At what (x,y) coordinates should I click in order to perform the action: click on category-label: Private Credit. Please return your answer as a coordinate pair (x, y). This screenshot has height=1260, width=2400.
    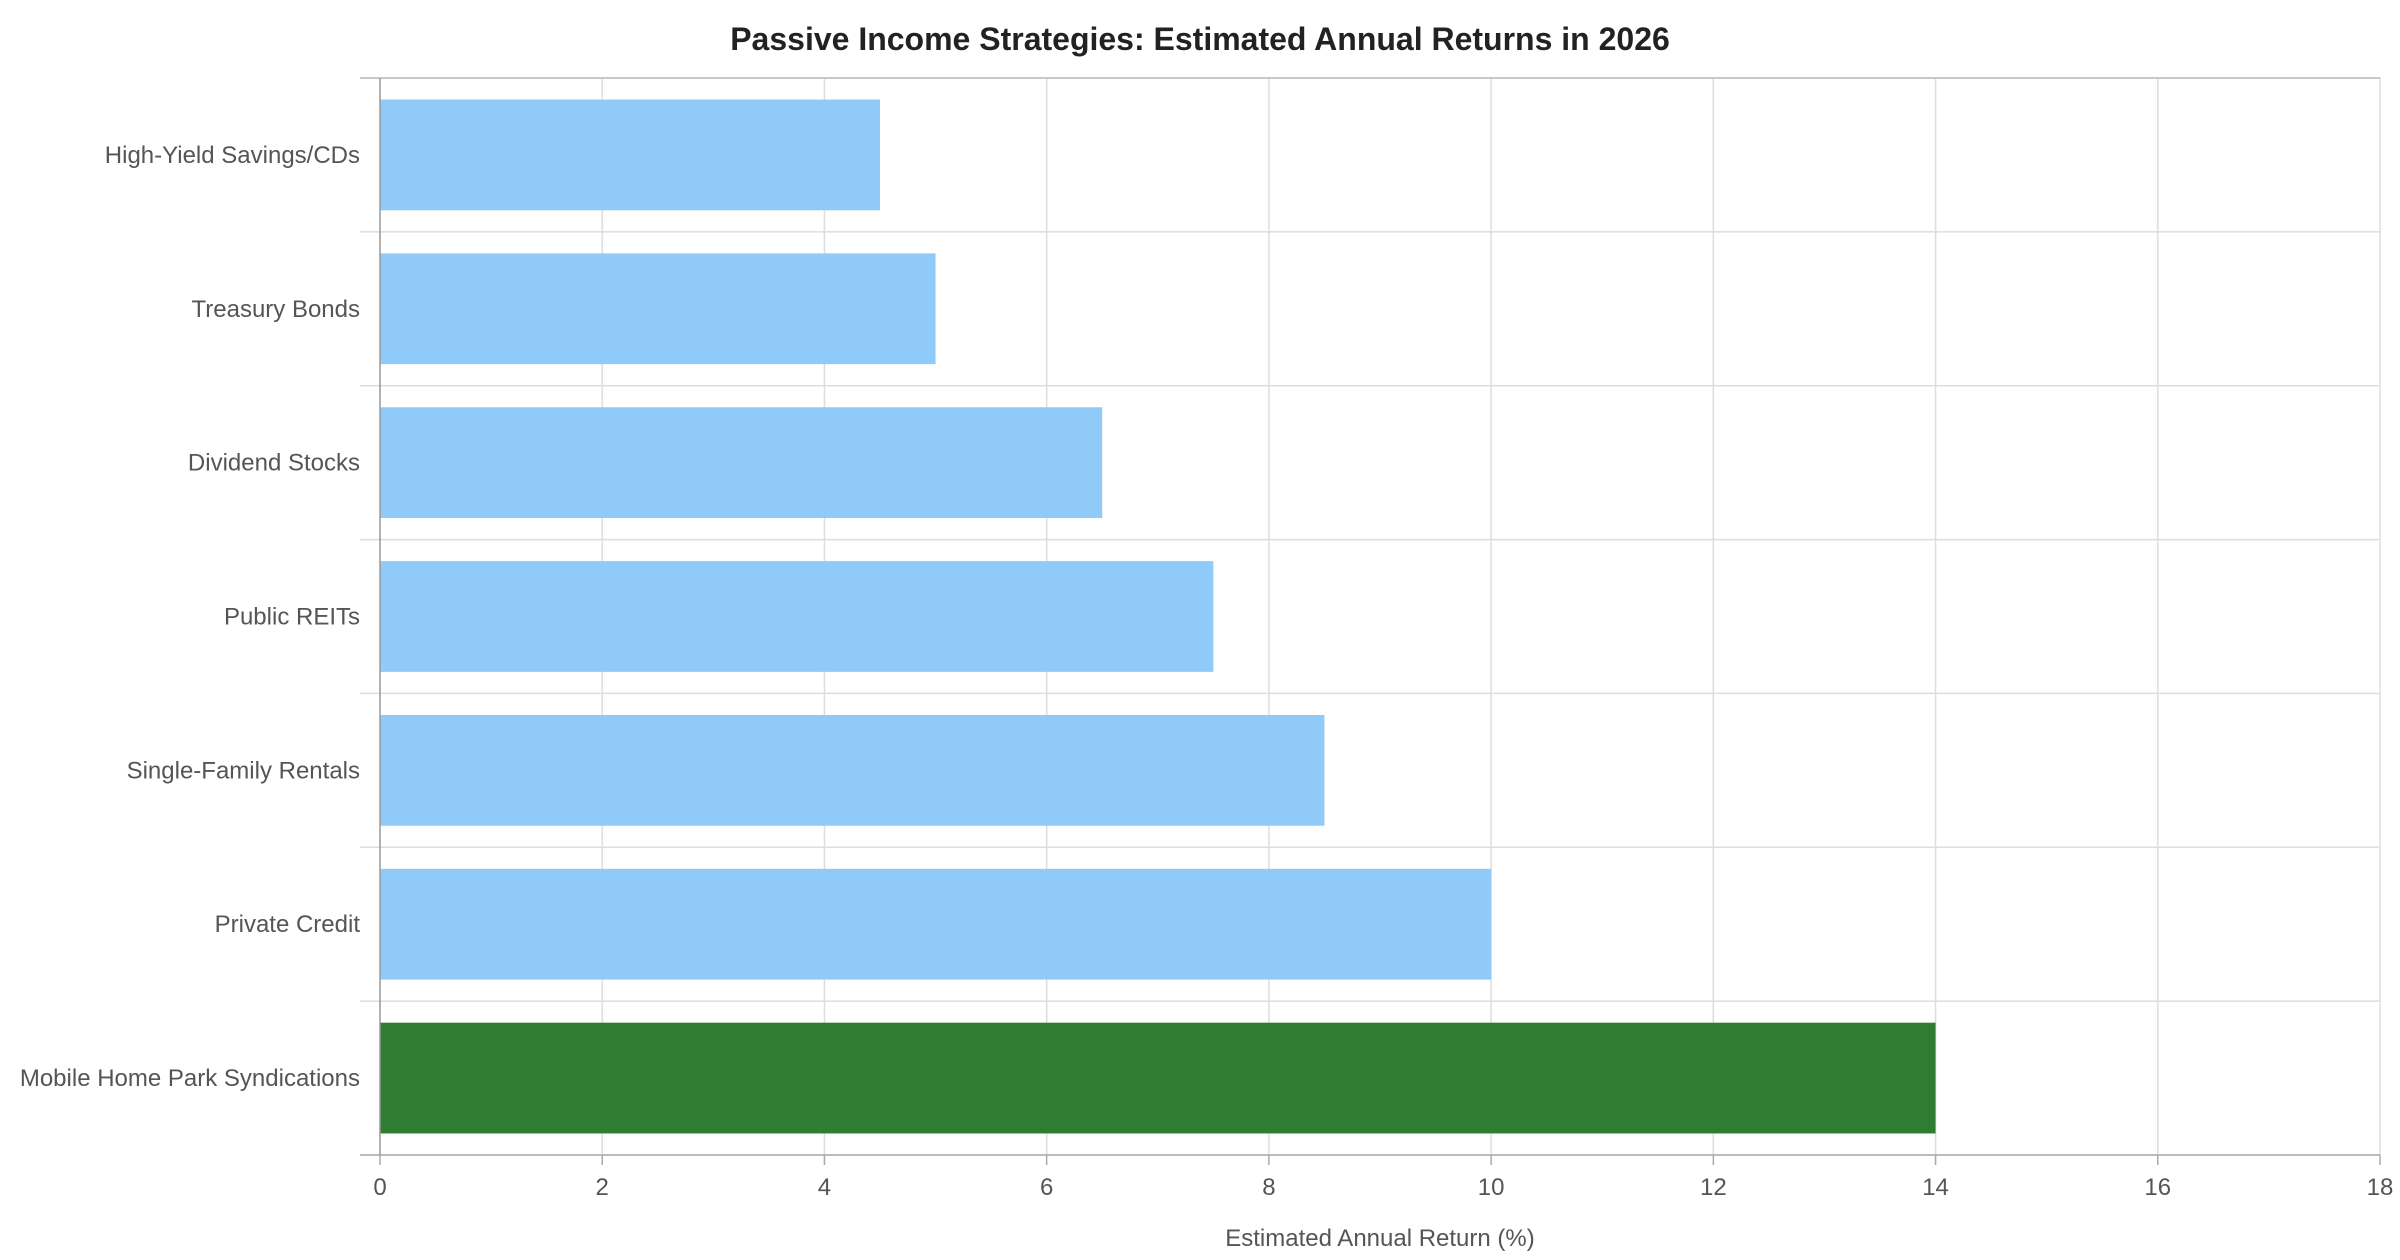
    Looking at the image, I should click on (288, 924).